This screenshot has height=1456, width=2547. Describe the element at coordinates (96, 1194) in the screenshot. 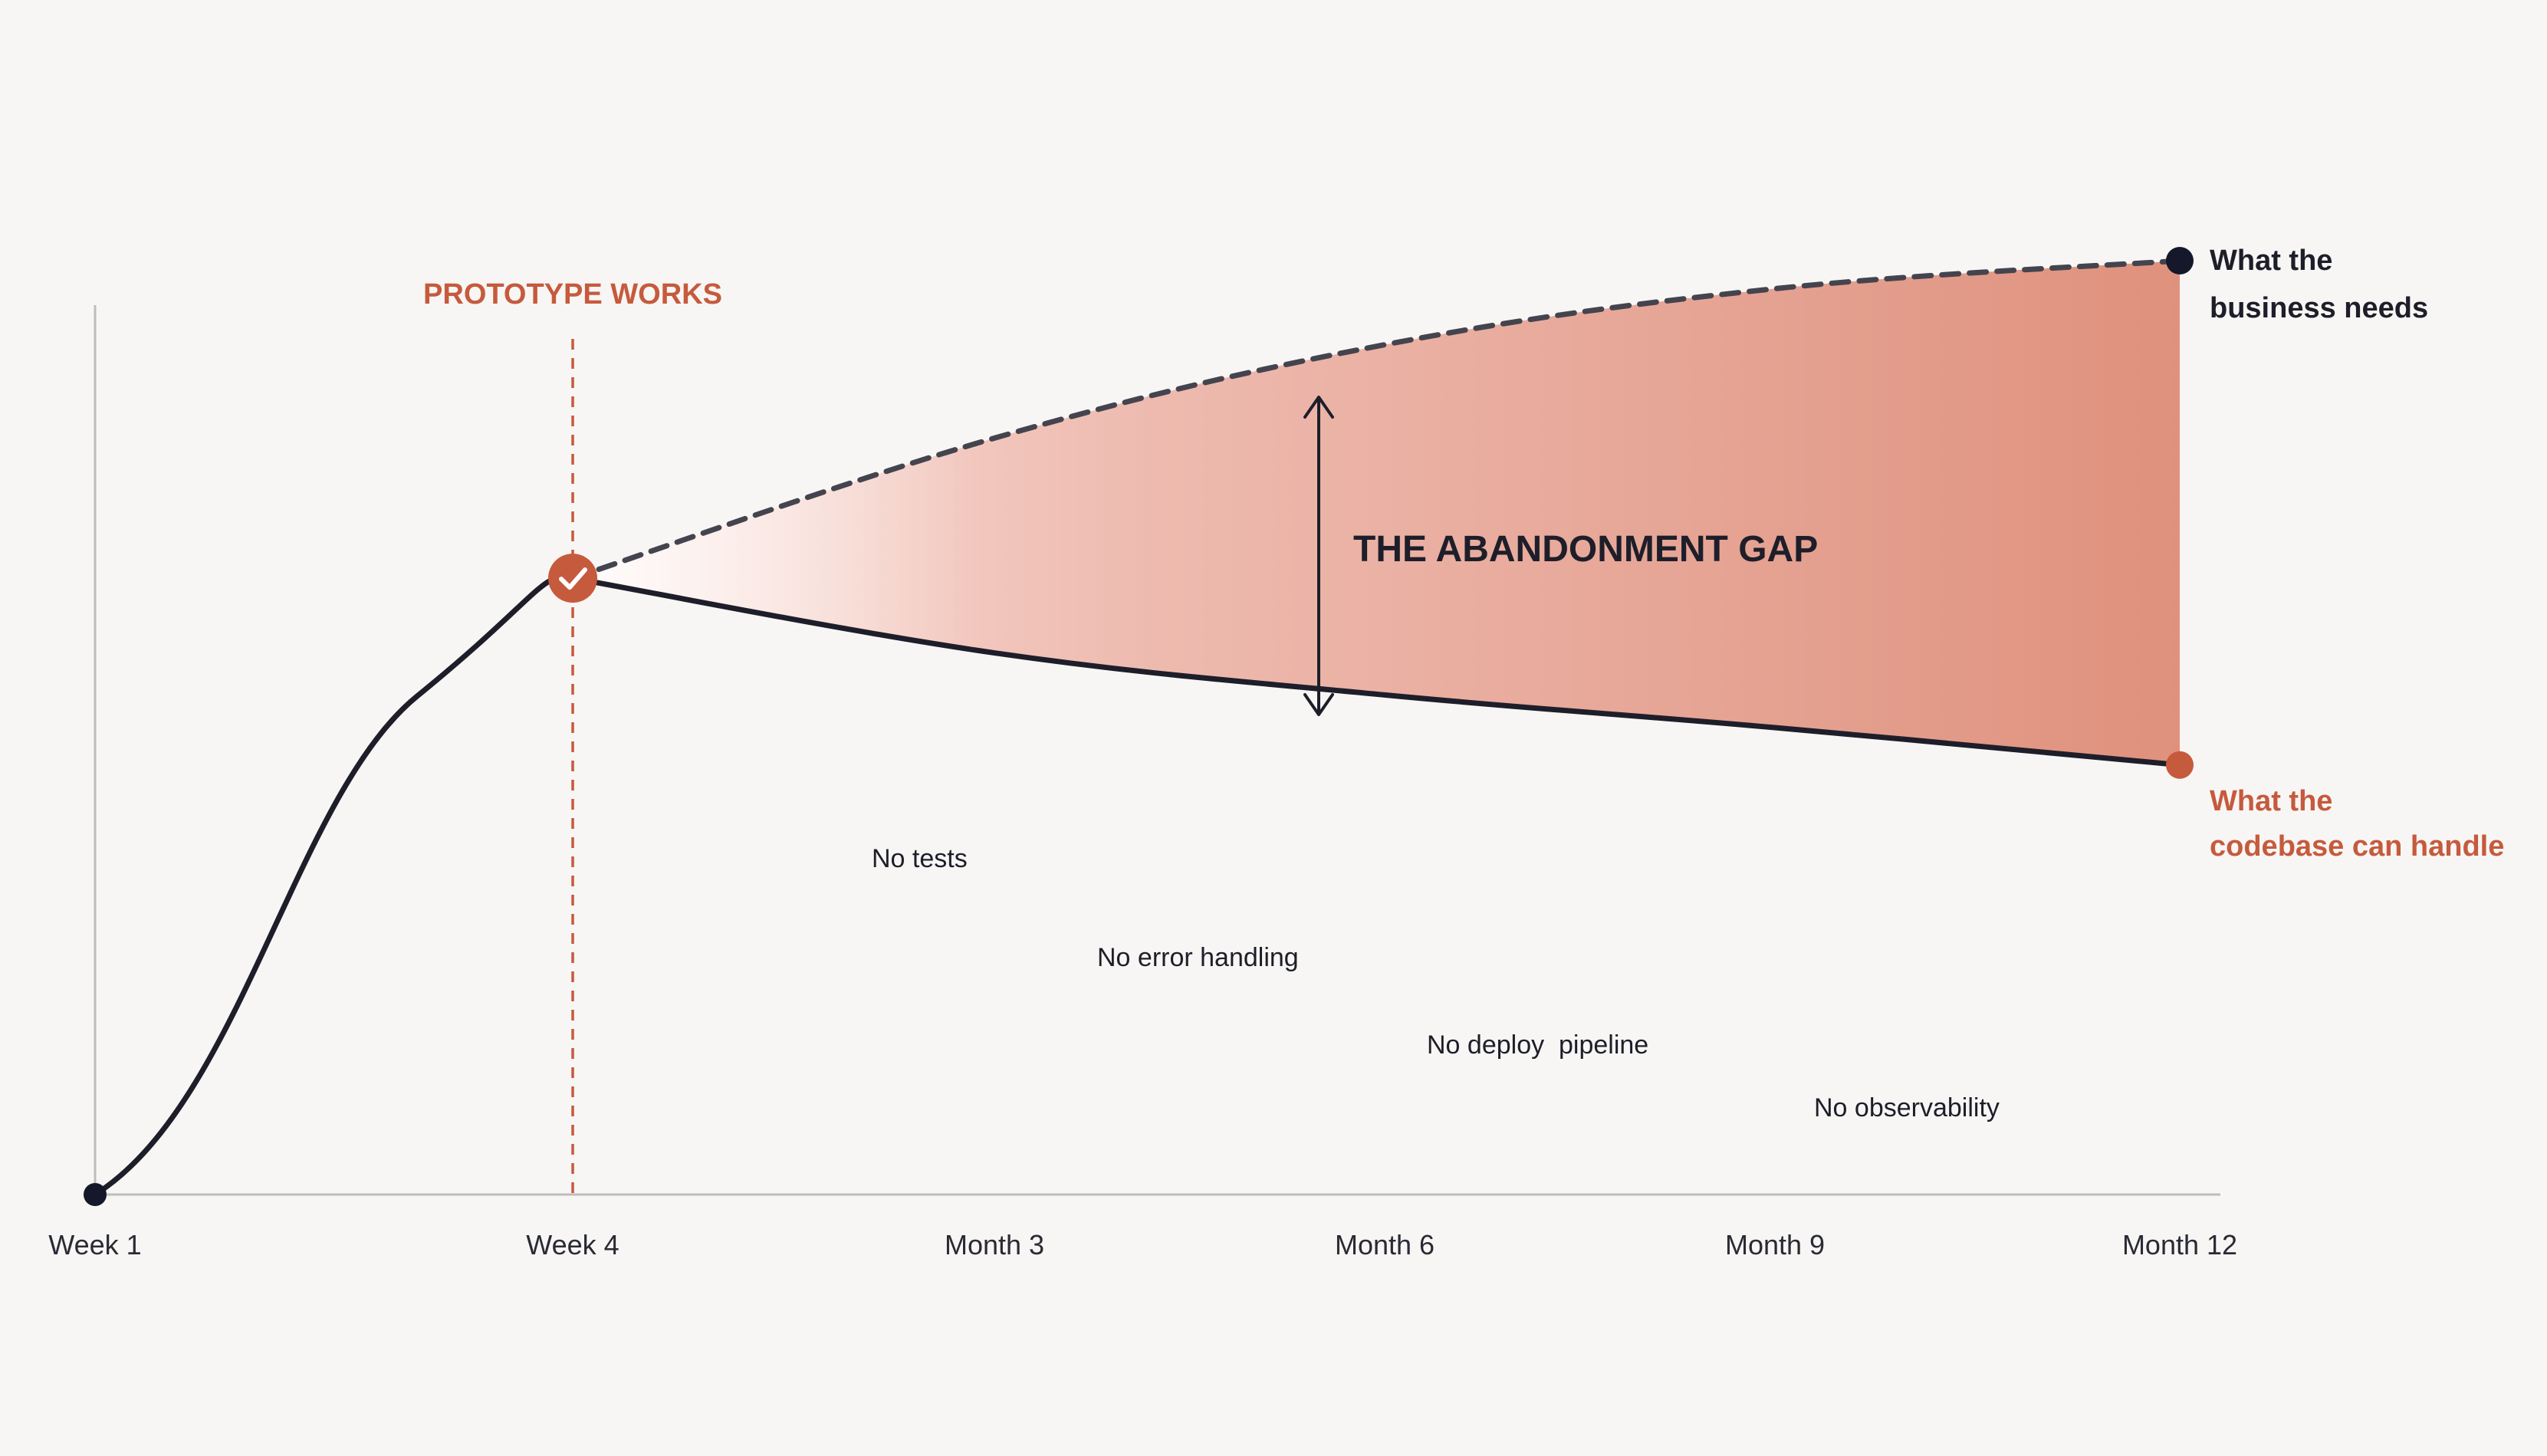

I see `start-point` at that location.